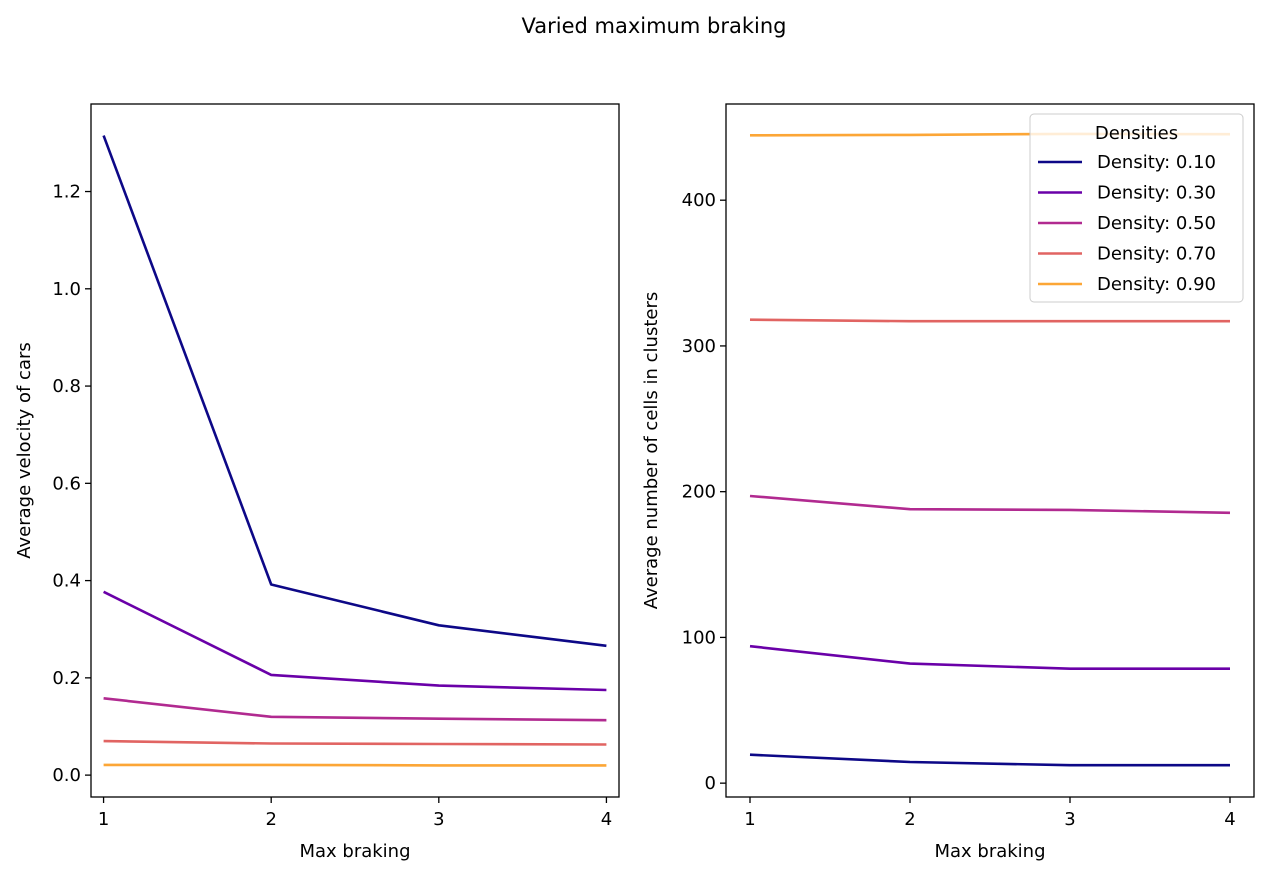  What do you see at coordinates (1156, 193) in the screenshot?
I see `legend-label: Density: 0.30` at bounding box center [1156, 193].